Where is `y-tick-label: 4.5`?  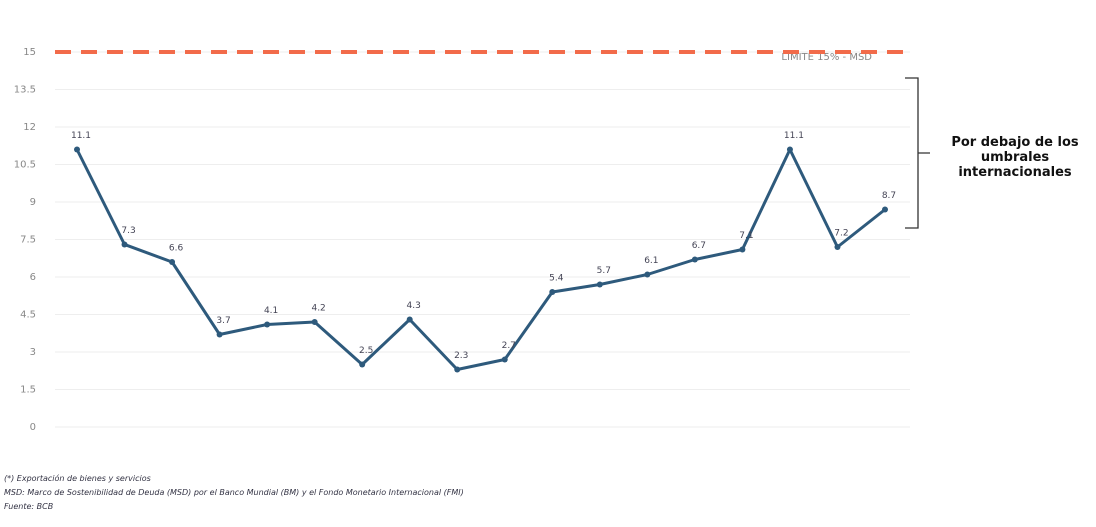
y-tick-label: 4.5 is located at coordinates (28, 315).